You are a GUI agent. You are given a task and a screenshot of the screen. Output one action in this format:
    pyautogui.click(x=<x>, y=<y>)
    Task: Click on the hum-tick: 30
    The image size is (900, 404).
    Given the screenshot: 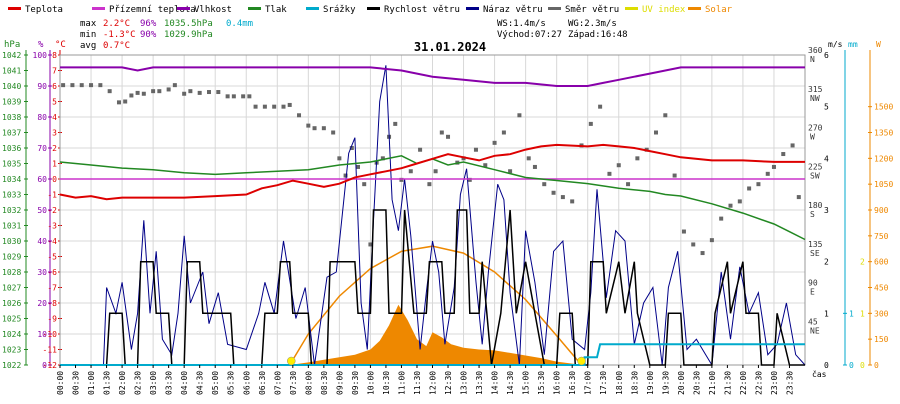 What is the action you would take?
    pyautogui.click(x=42, y=272)
    